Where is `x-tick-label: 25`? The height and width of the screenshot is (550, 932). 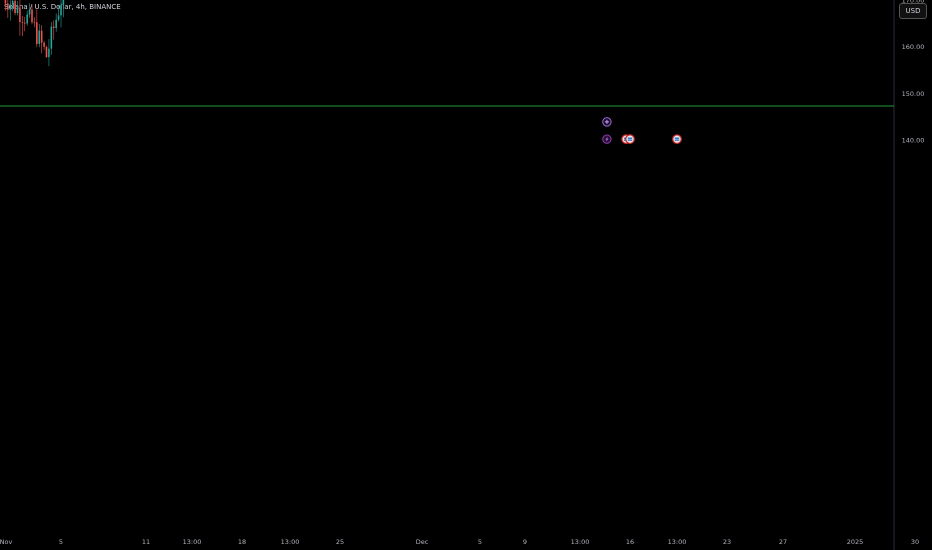 x-tick-label: 25 is located at coordinates (340, 542).